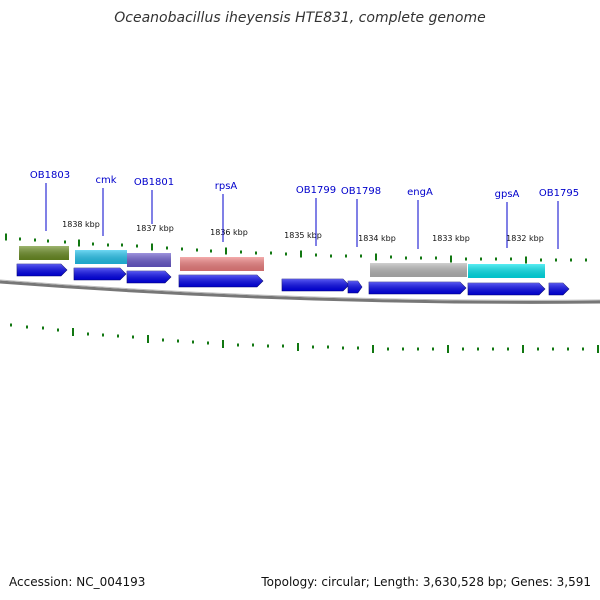 Image resolution: width=600 pixels, height=600 pixels. I want to click on scale-label: 1834 kbp, so click(377, 238).